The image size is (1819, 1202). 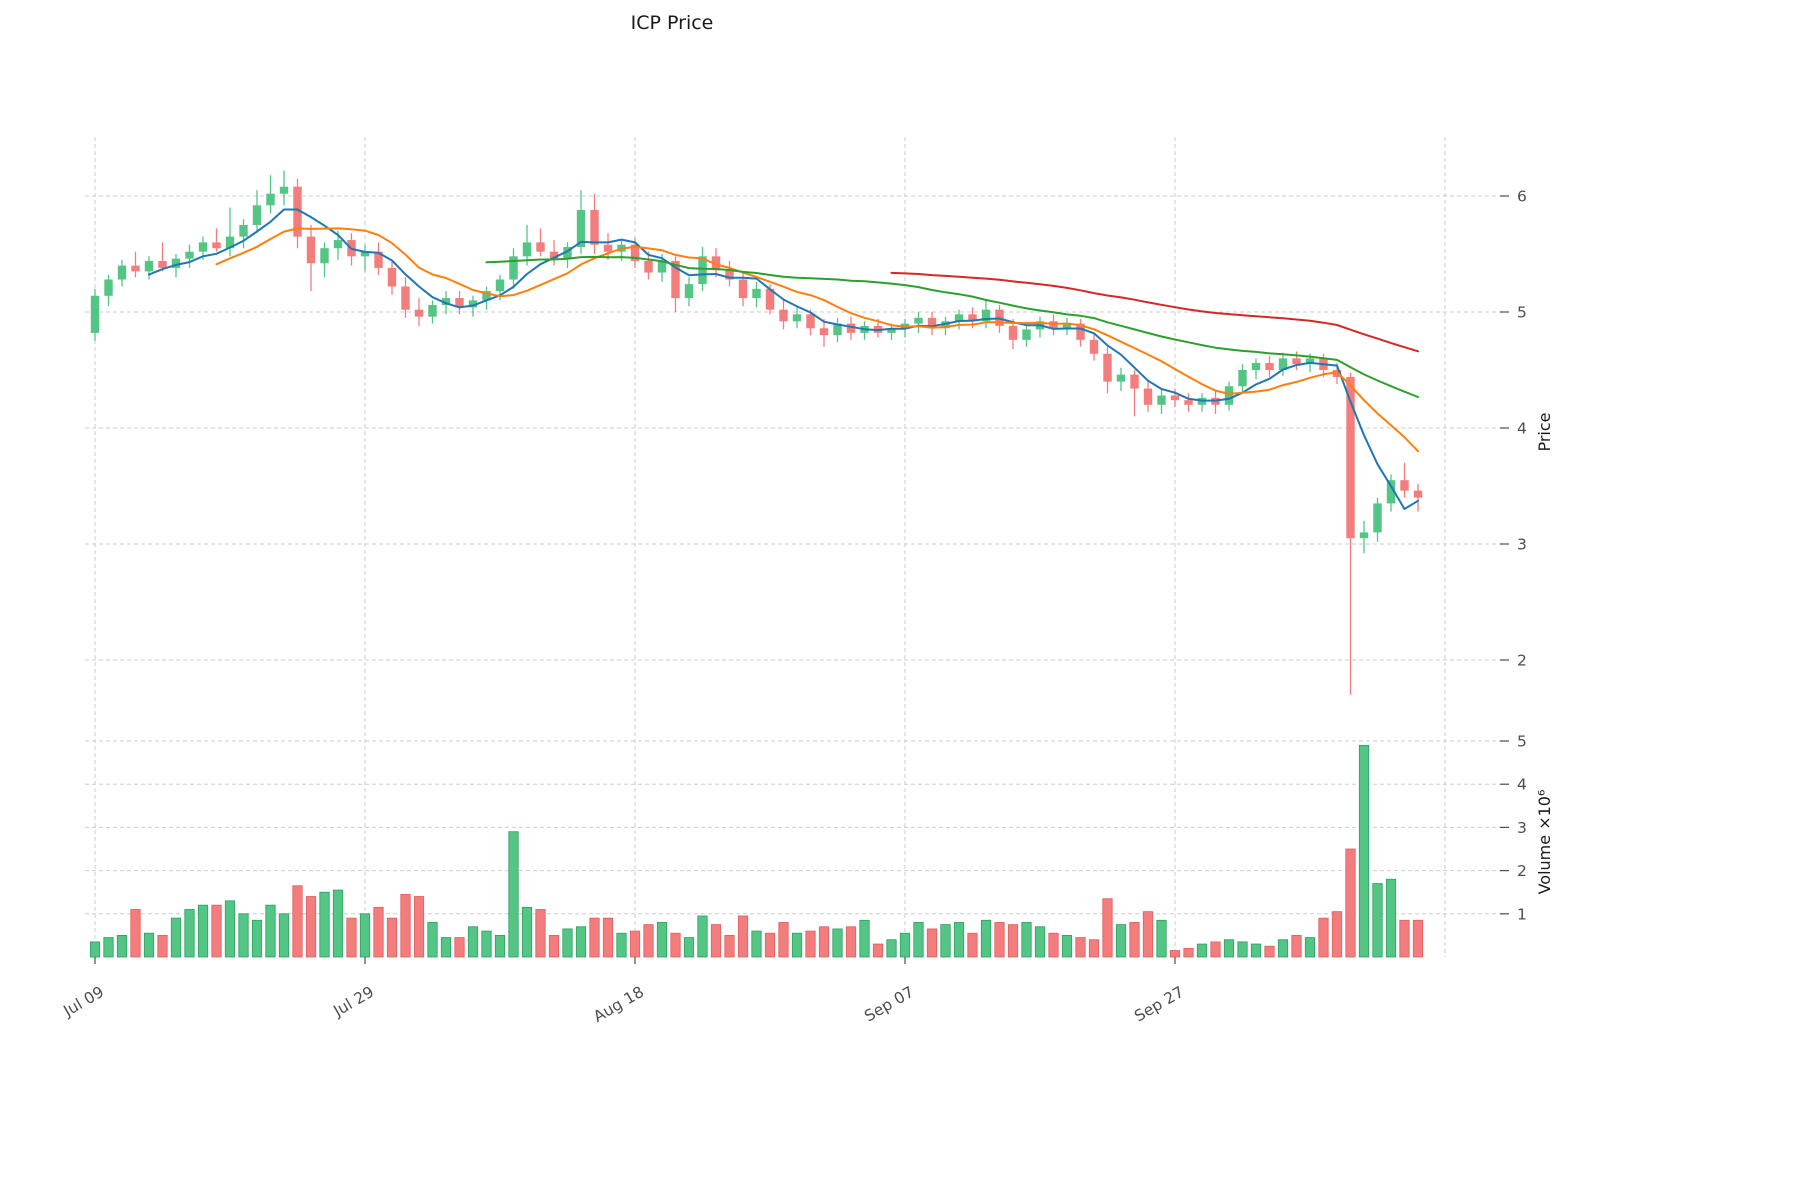 What do you see at coordinates (1522, 742) in the screenshot?
I see `volume-tick-label: 5` at bounding box center [1522, 742].